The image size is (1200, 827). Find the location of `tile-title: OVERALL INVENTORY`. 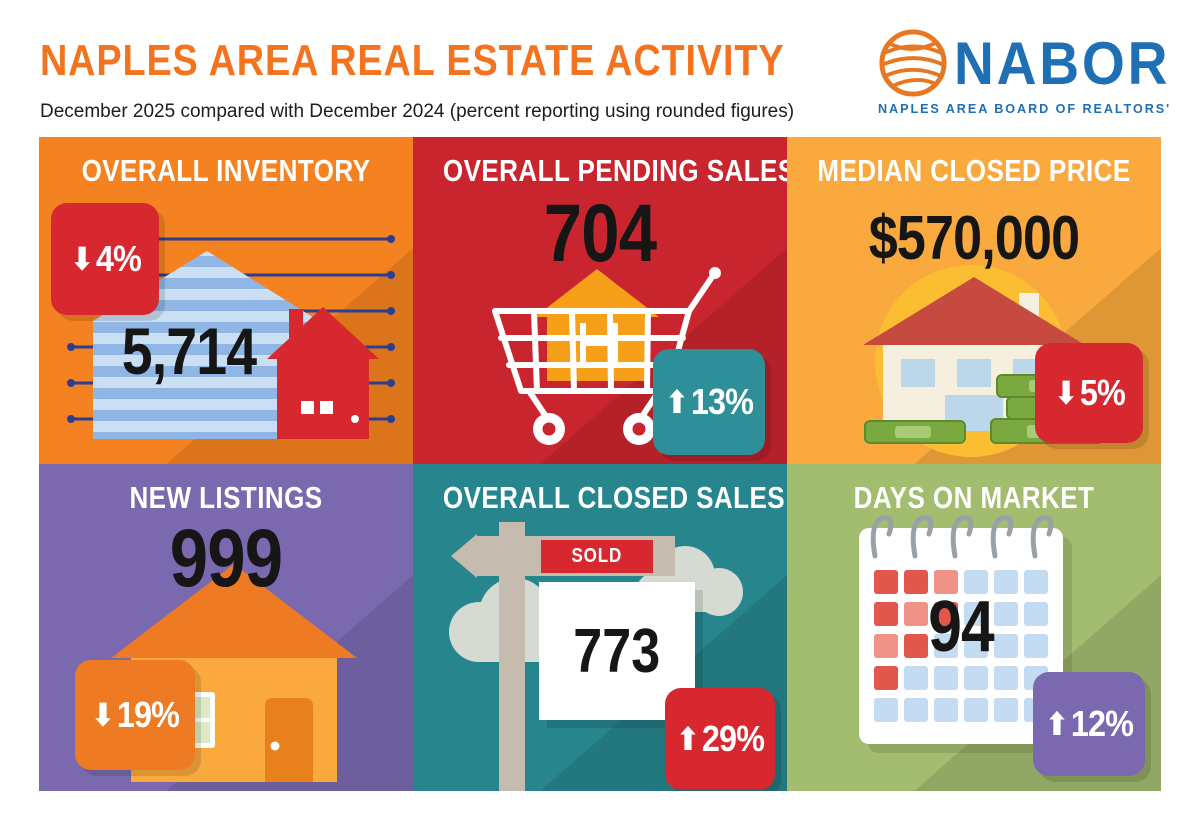

tile-title: OVERALL INVENTORY is located at coordinates (226, 170).